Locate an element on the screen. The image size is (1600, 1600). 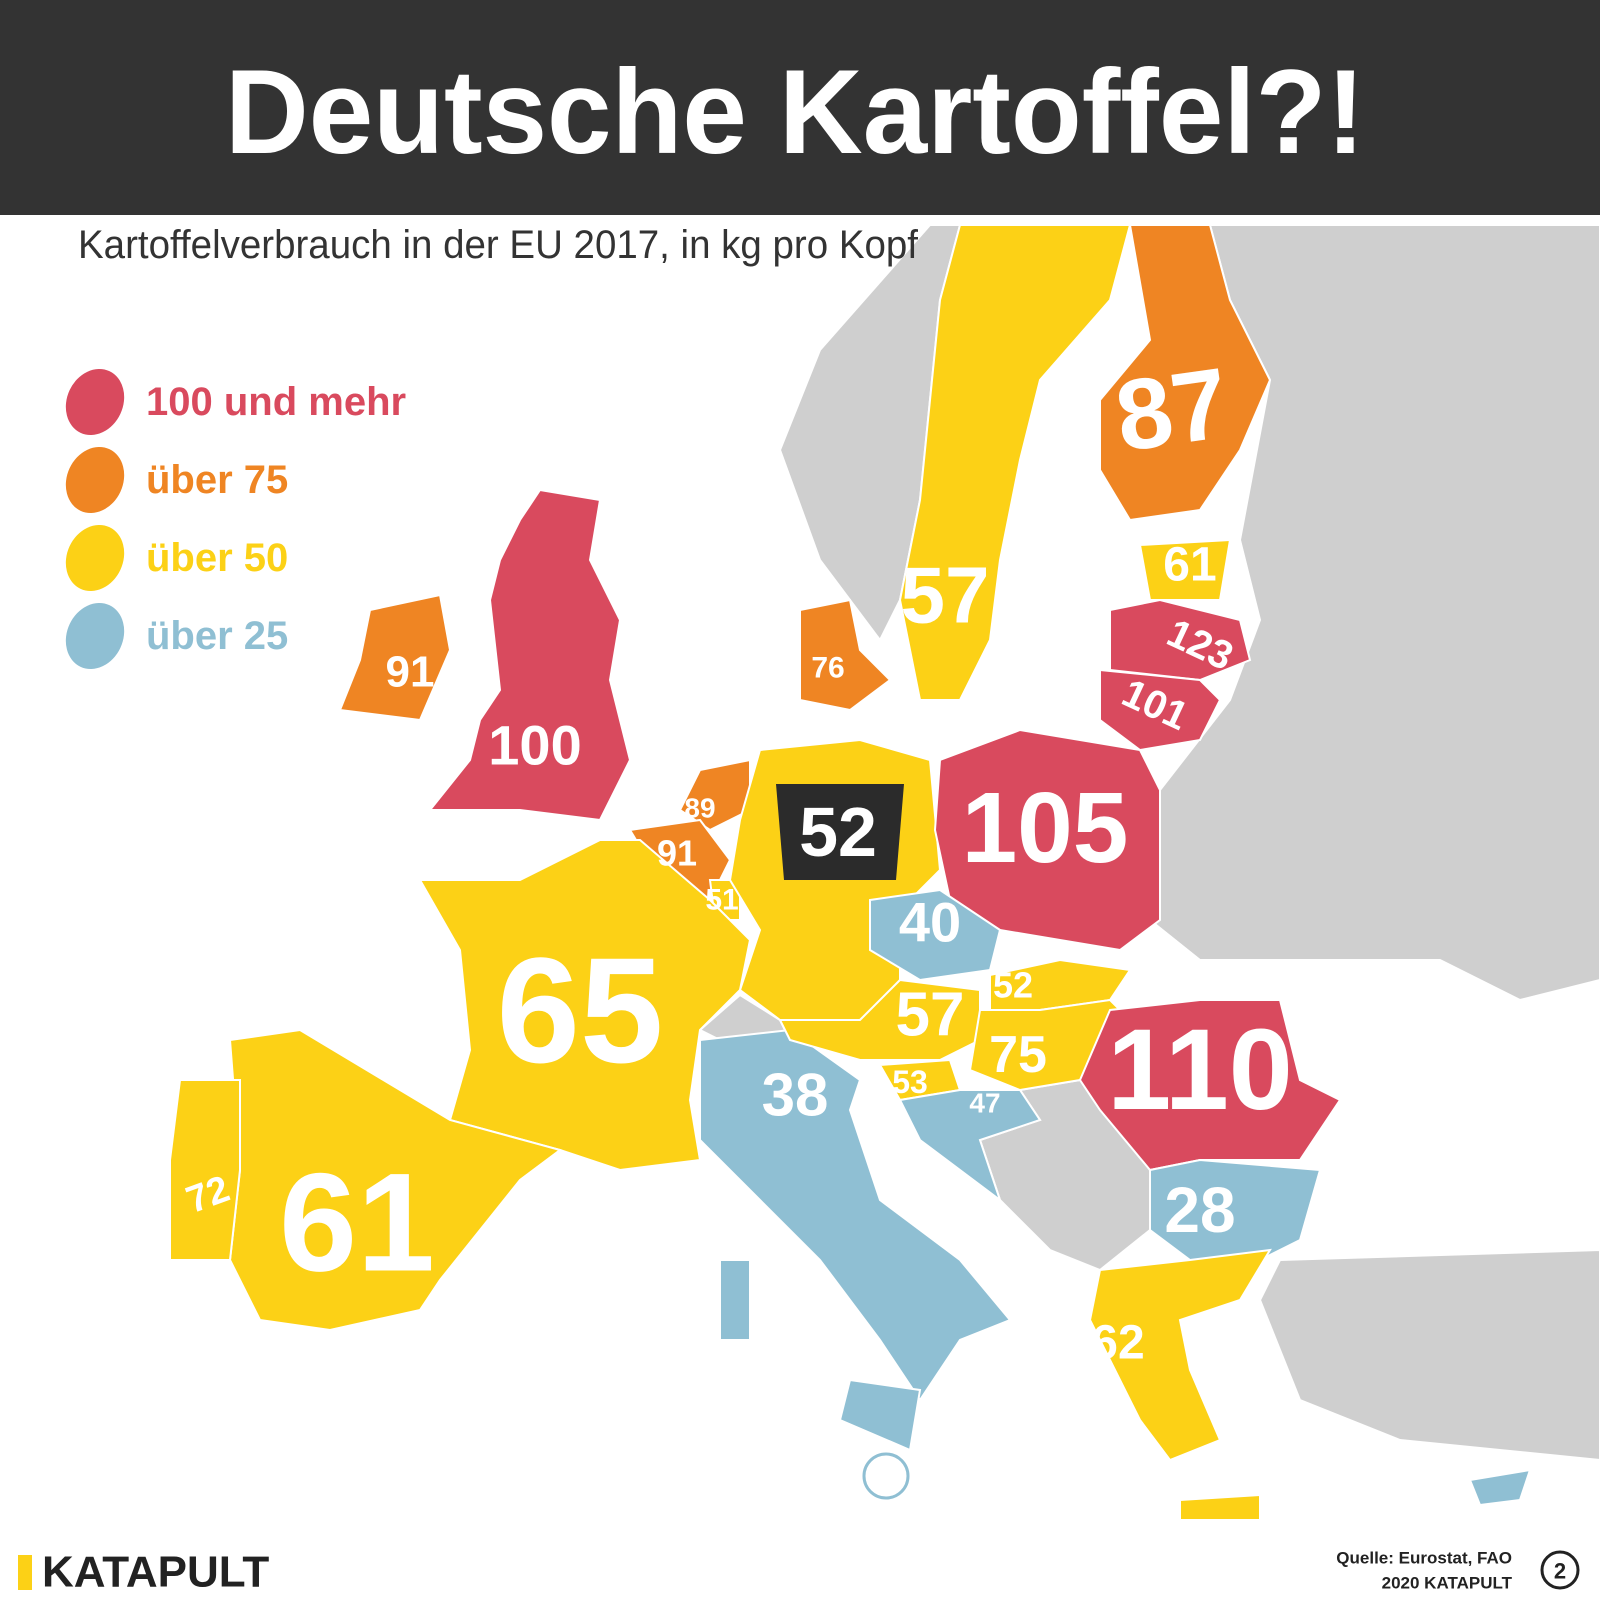
turkey is located at coordinates (1429, 1355).